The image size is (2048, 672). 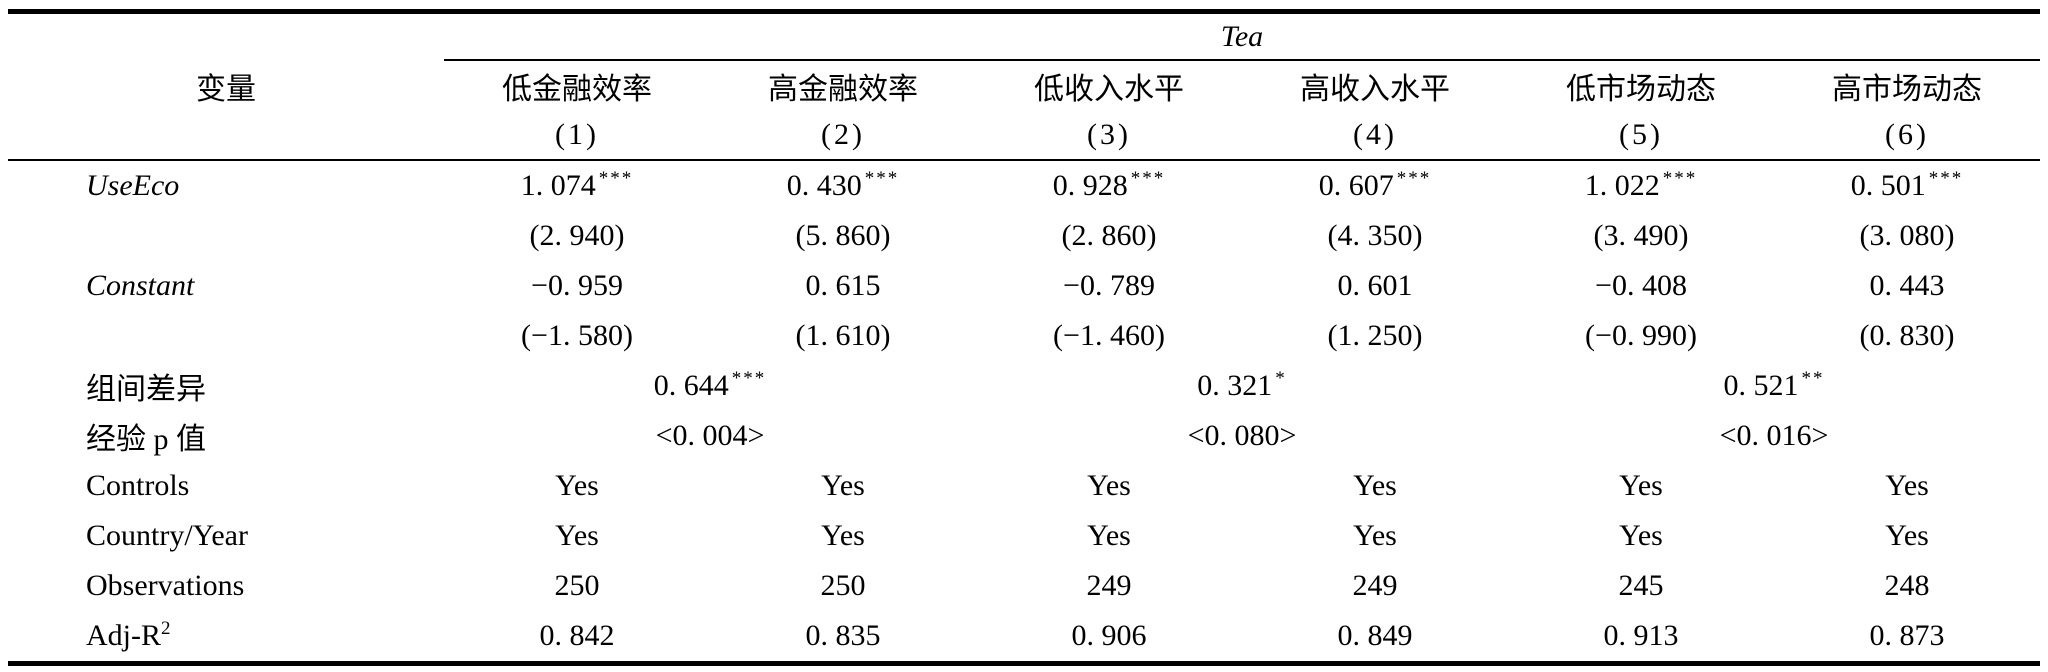 I want to click on cell-controls-3: Yes, so click(x=1109, y=485).